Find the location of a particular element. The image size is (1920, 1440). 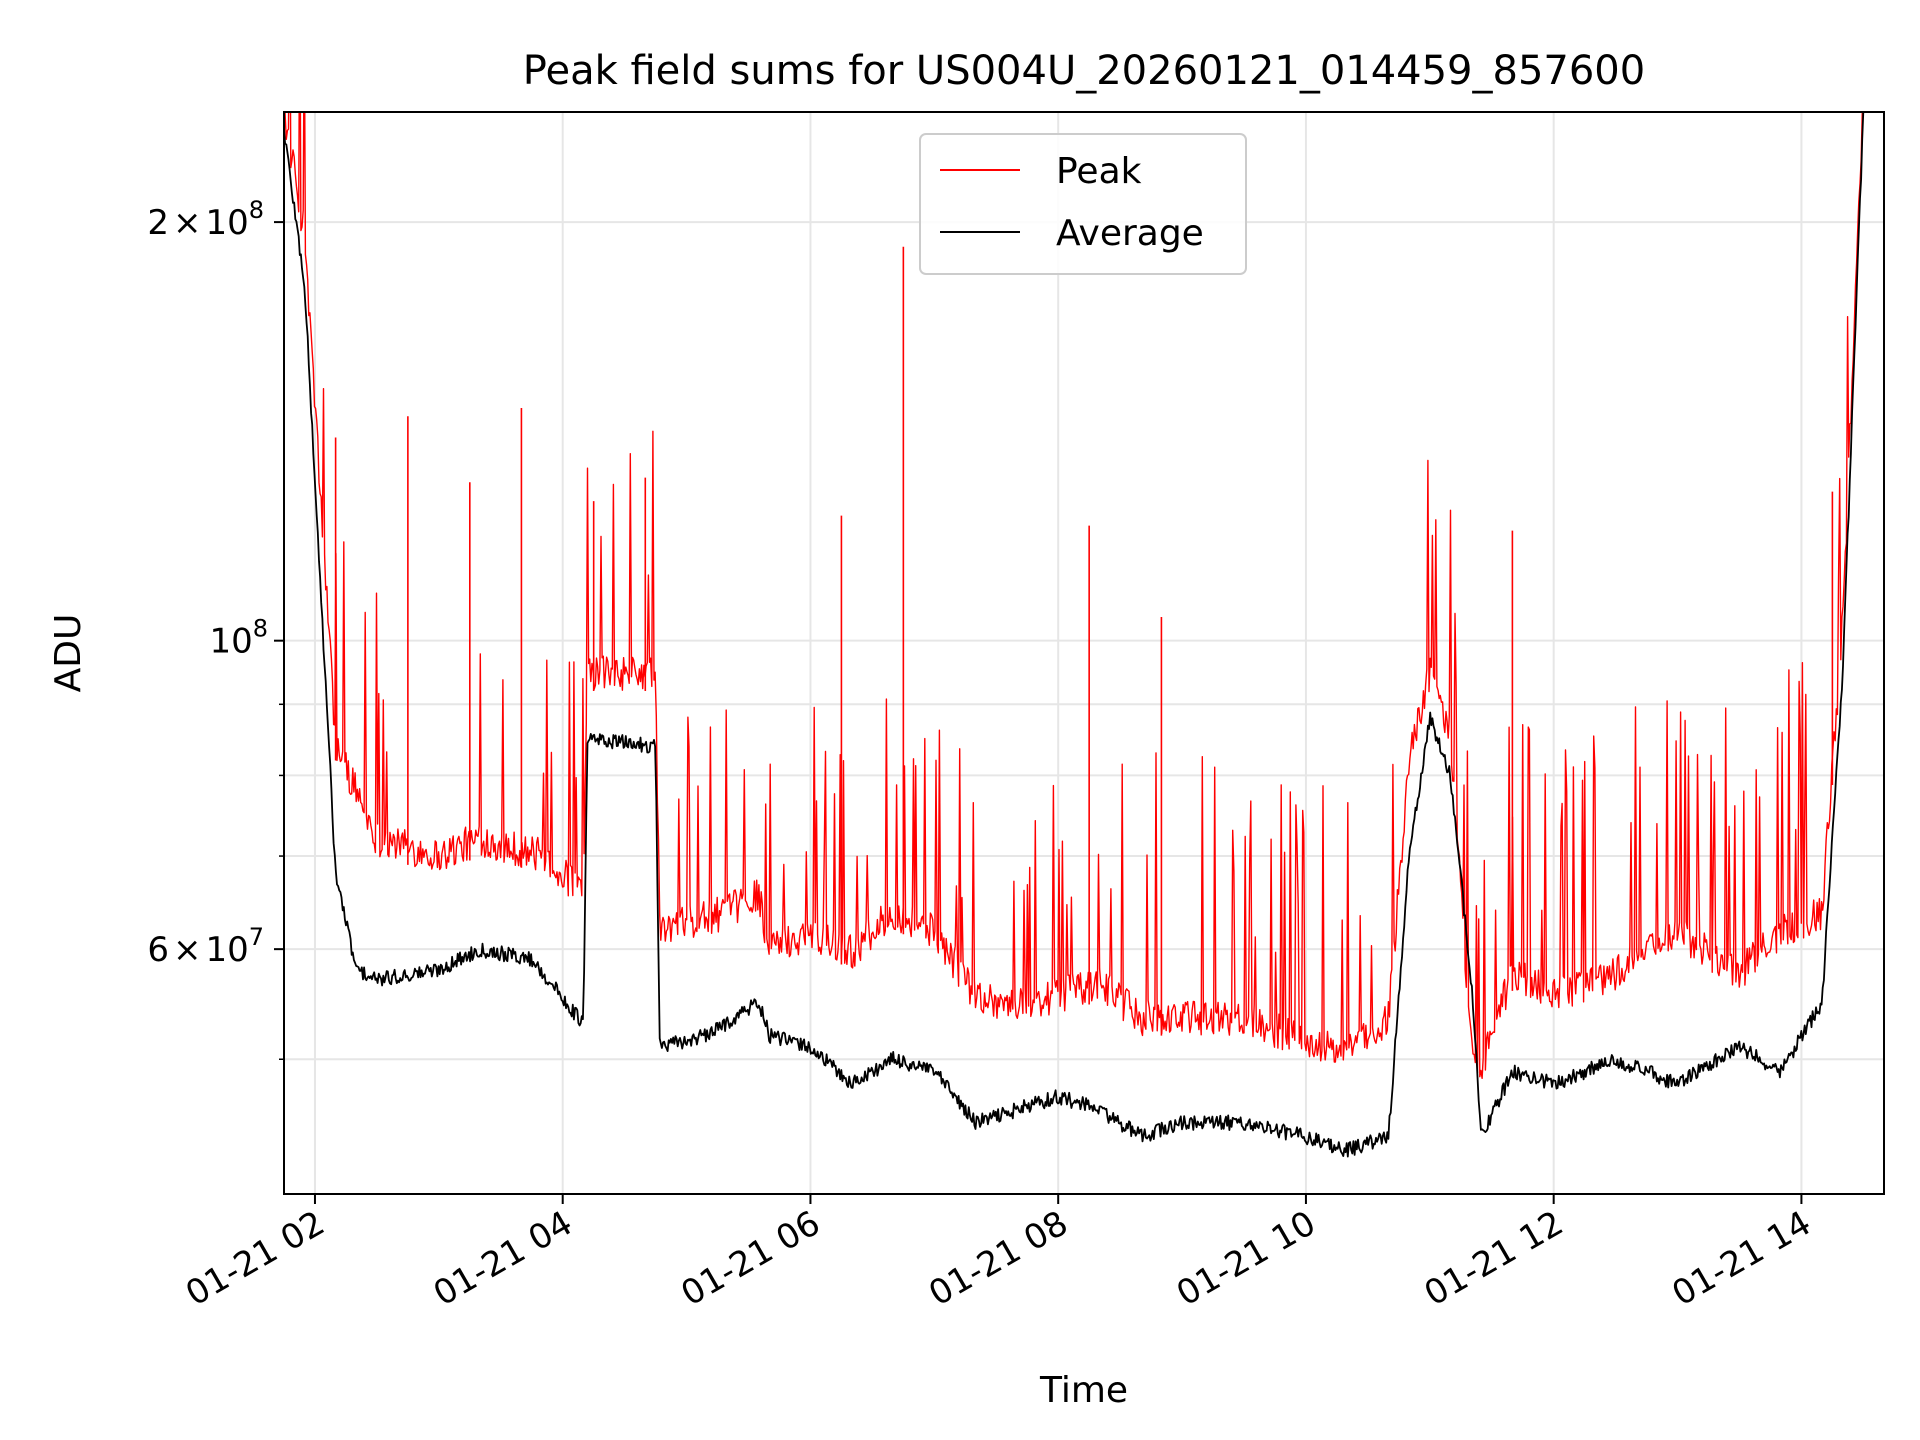

y-tick-label-base: 2 is located at coordinates (158, 223).